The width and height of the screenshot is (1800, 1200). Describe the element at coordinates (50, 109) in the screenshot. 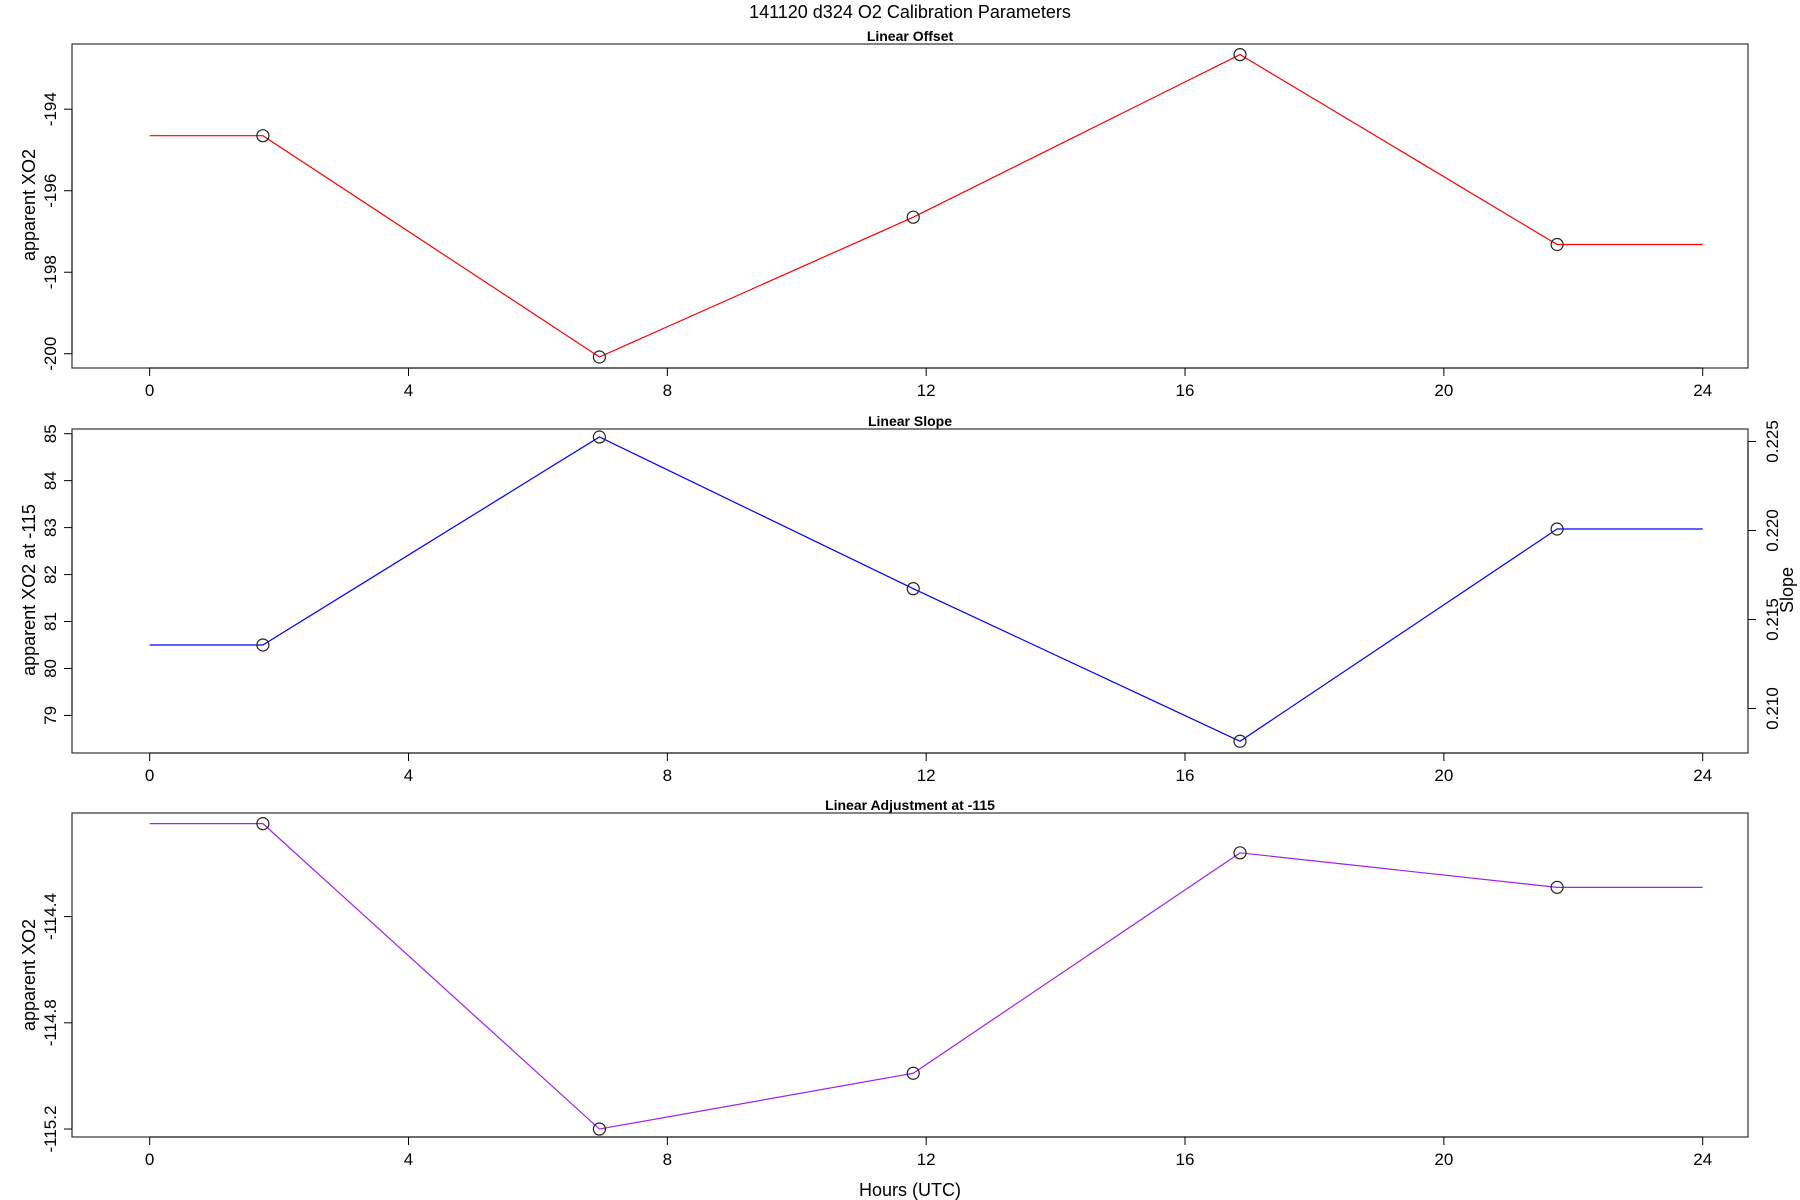

I see `y-tick-label: -194` at that location.